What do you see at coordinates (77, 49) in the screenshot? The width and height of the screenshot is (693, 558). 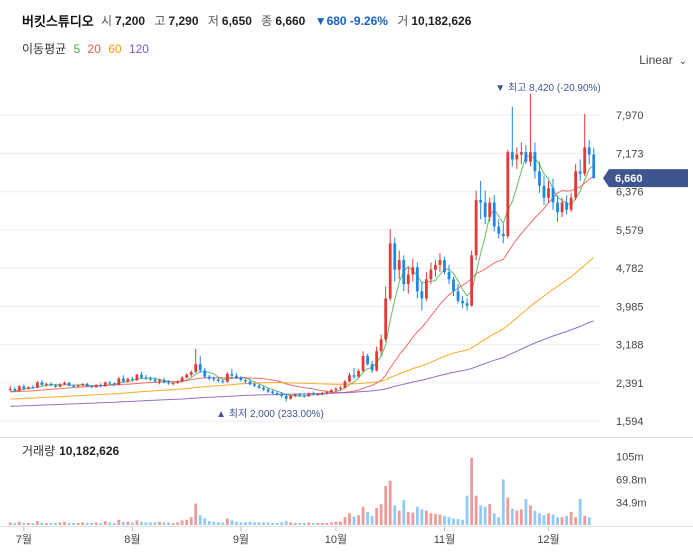 I see `ma-5-label: 5` at bounding box center [77, 49].